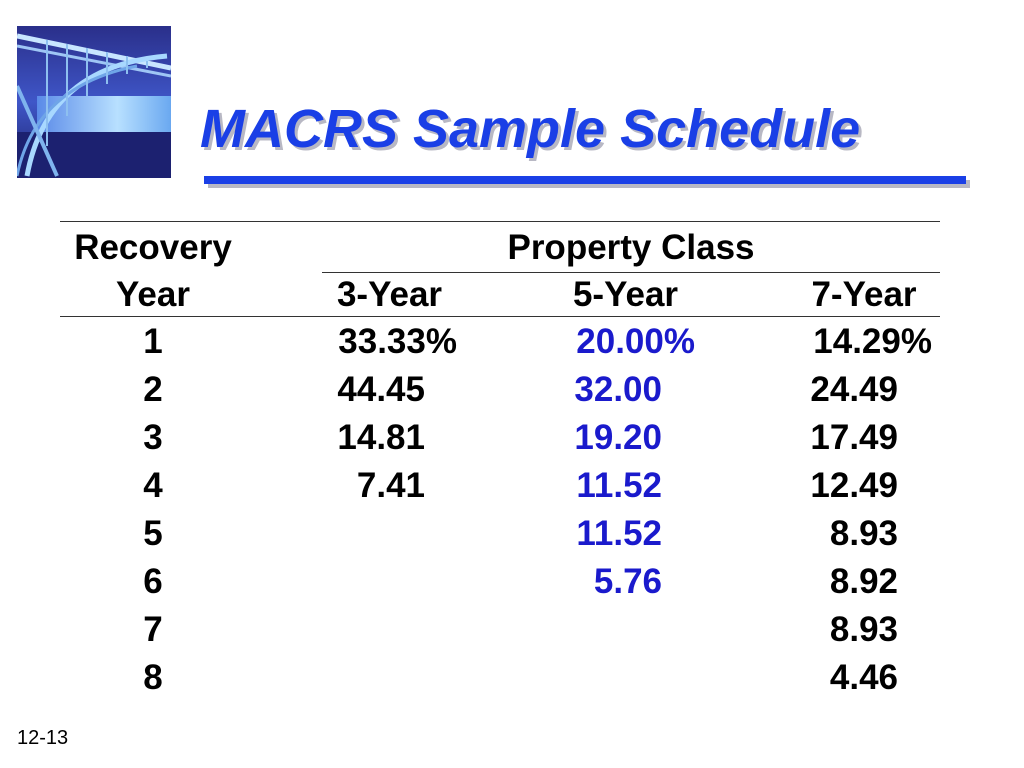 The image size is (1024, 768). Describe the element at coordinates (618, 389) in the screenshot. I see `five-year-rate-cell: 32.00` at that location.